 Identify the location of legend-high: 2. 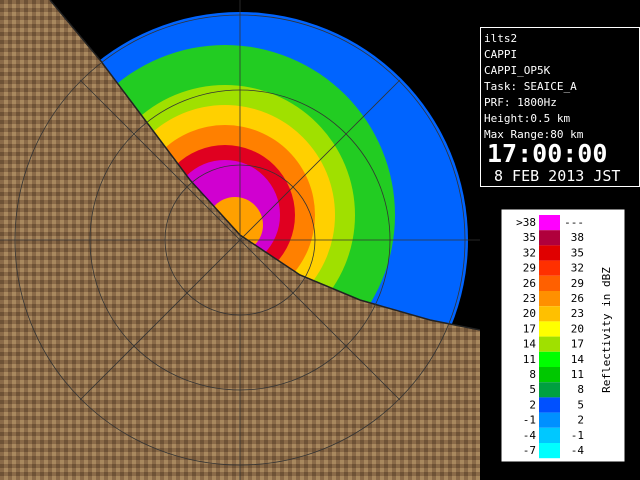
(580, 420).